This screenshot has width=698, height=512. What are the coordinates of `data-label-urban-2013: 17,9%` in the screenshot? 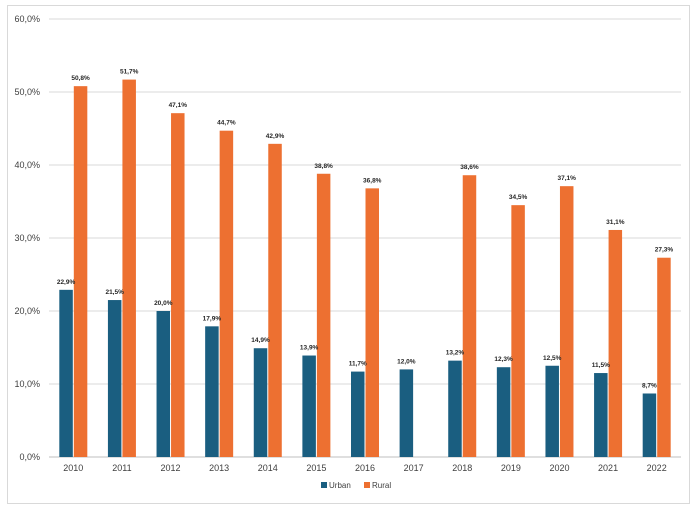 It's located at (212, 318).